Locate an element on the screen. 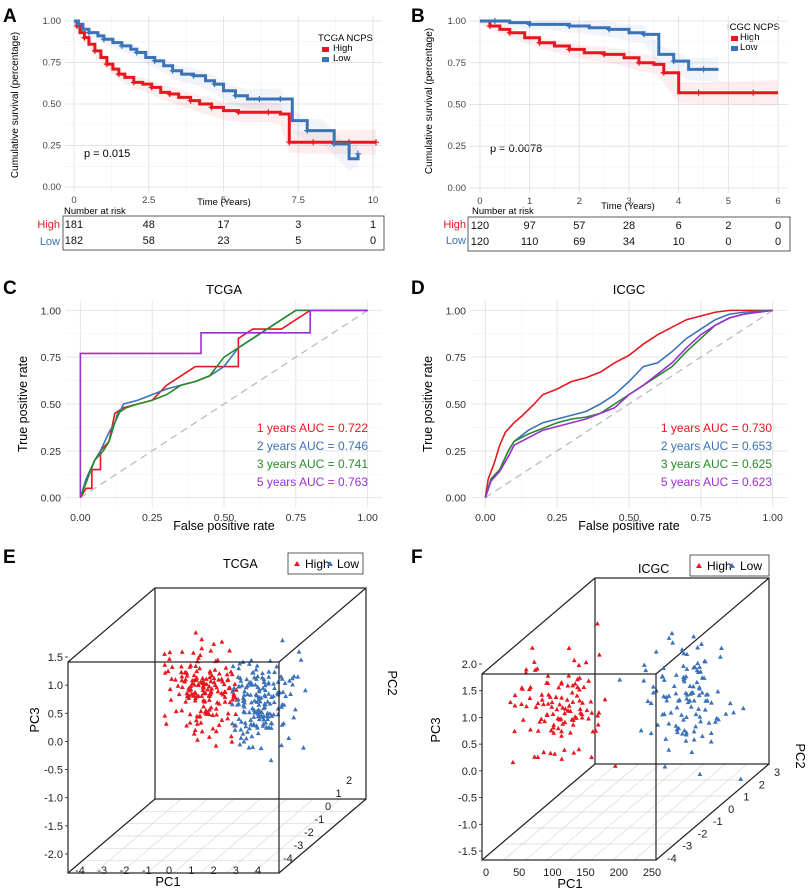  x-tick-label: 0.25 is located at coordinates (152, 518).